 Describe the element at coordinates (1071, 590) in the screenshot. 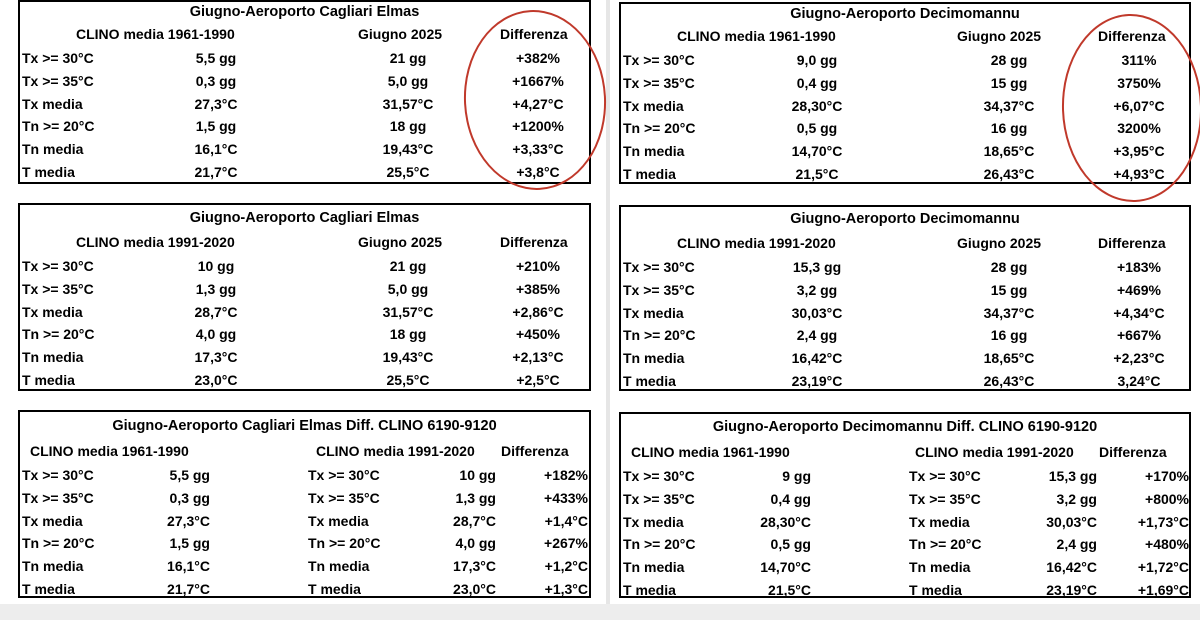

I see `clino-1991-value: 23,19°C` at that location.